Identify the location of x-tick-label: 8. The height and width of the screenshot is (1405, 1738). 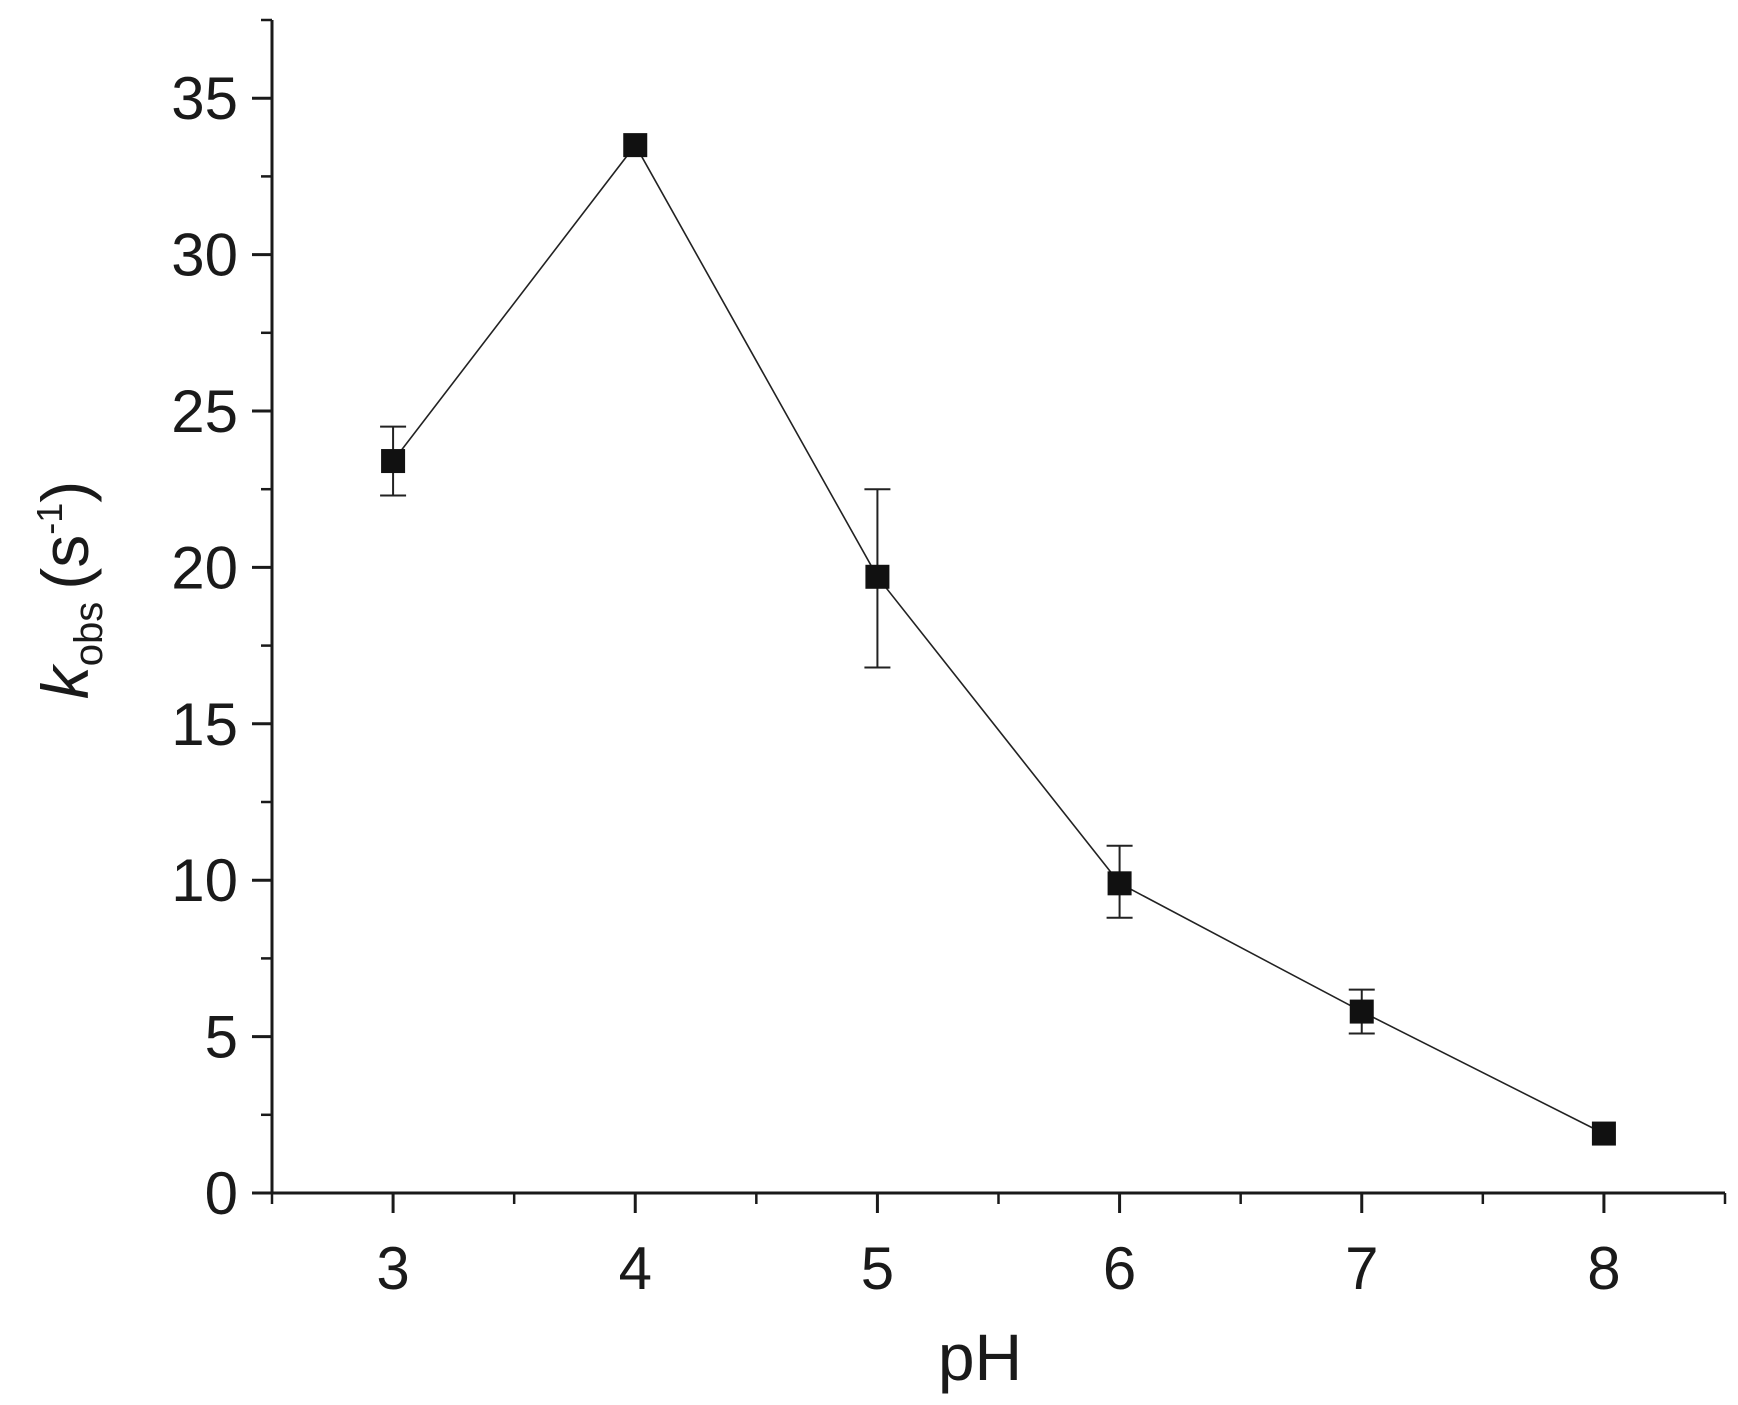
(1603, 1268).